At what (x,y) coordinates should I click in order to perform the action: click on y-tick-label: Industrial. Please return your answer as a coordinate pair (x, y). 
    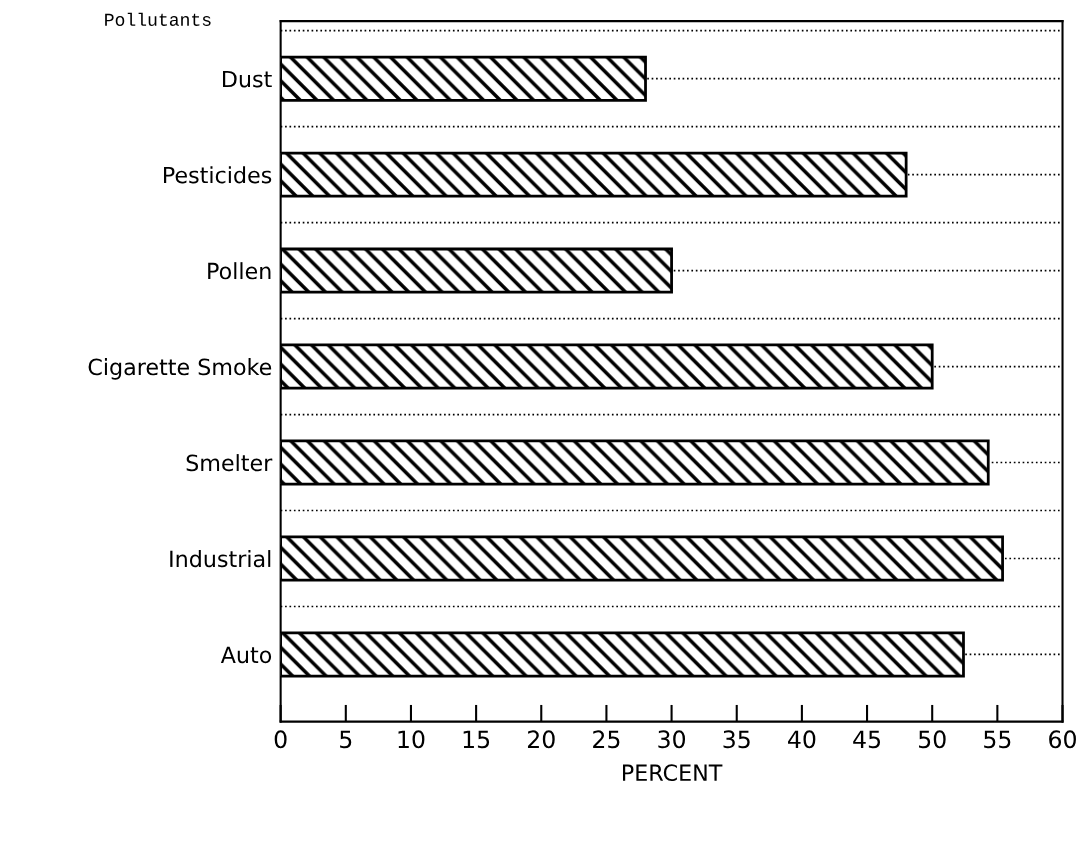
    Looking at the image, I should click on (220, 559).